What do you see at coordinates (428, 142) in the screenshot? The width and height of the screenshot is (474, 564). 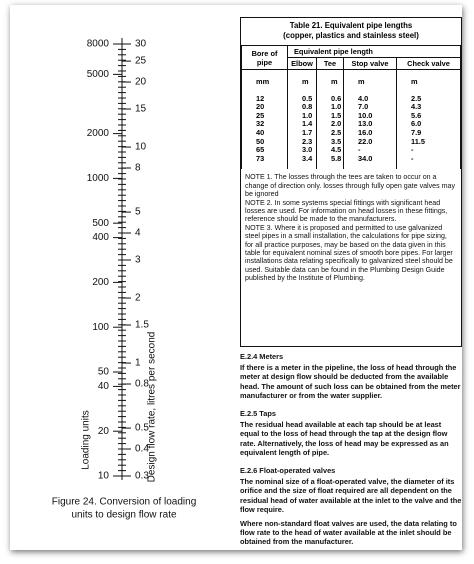 I see `table-cell: 11.5` at bounding box center [428, 142].